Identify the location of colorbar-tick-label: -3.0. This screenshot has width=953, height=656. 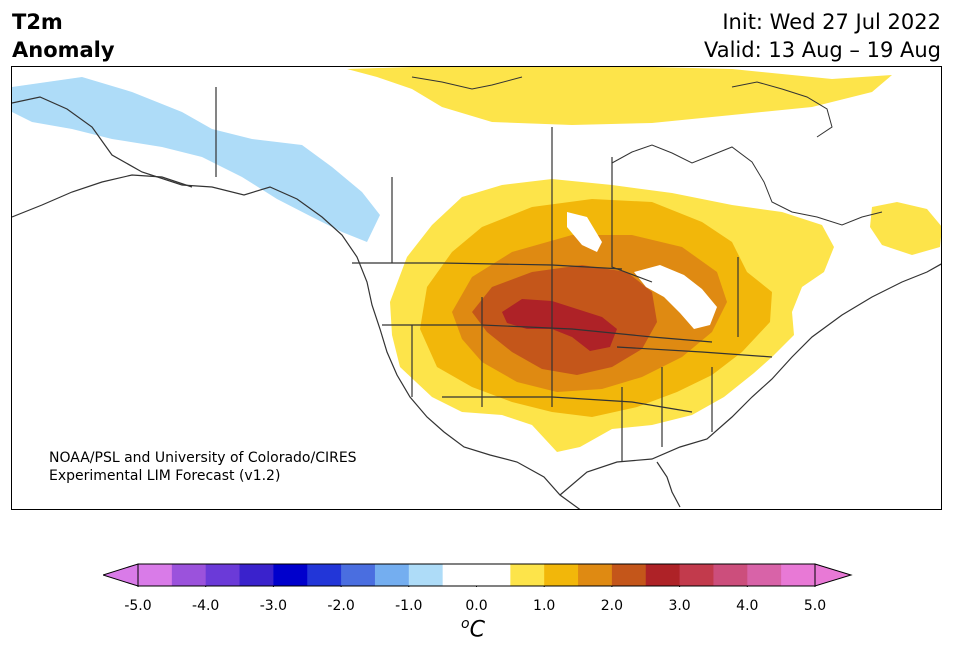
(273, 606).